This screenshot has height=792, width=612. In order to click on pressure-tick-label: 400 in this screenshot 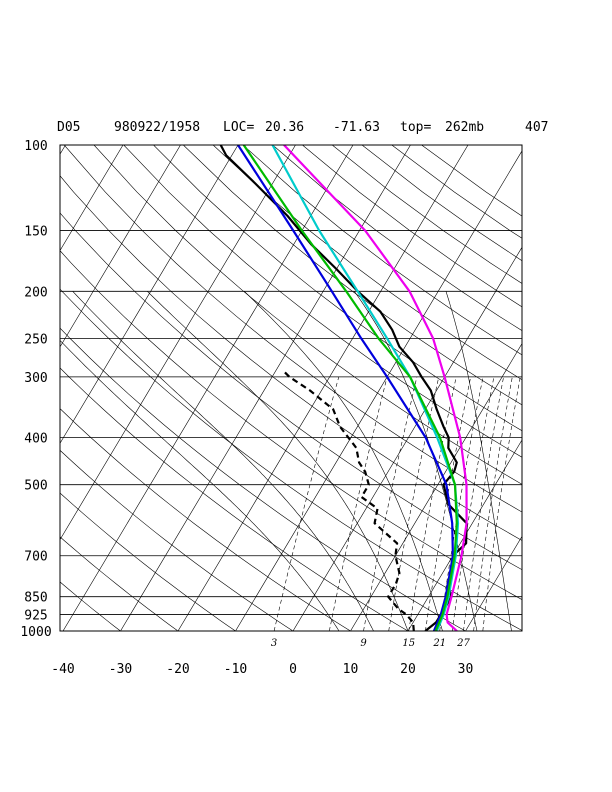, I will do `click(35, 439)`.